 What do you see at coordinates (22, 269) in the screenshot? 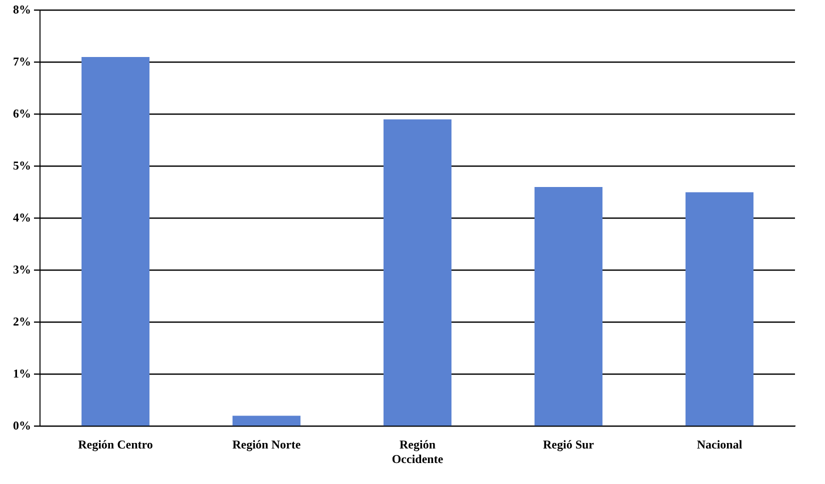
I see `y-tick-label: 3%` at bounding box center [22, 269].